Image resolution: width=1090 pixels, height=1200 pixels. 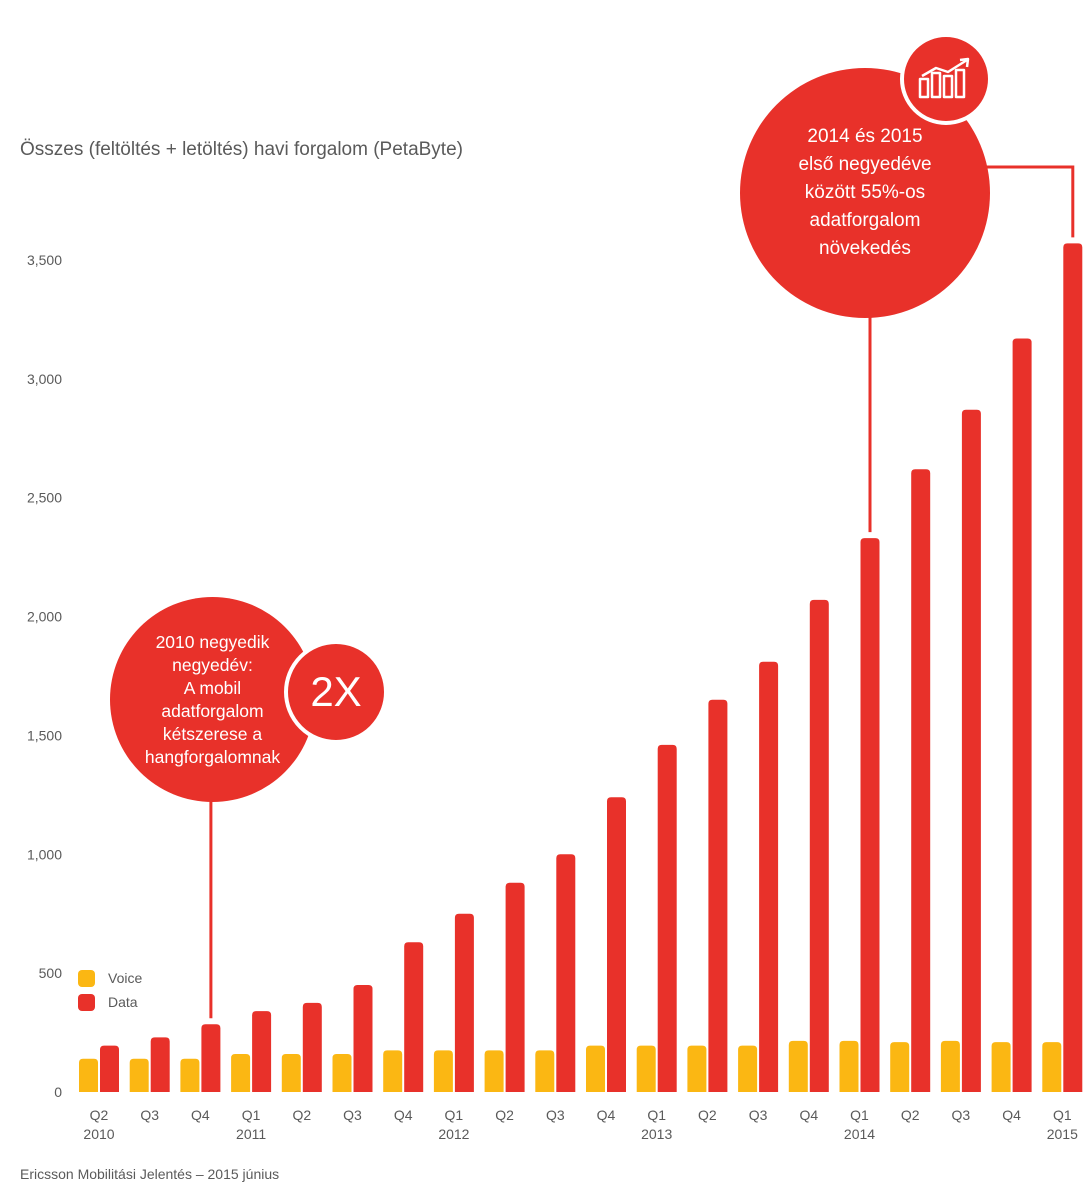 What do you see at coordinates (44, 498) in the screenshot?
I see `y-tick-label: 2,500` at bounding box center [44, 498].